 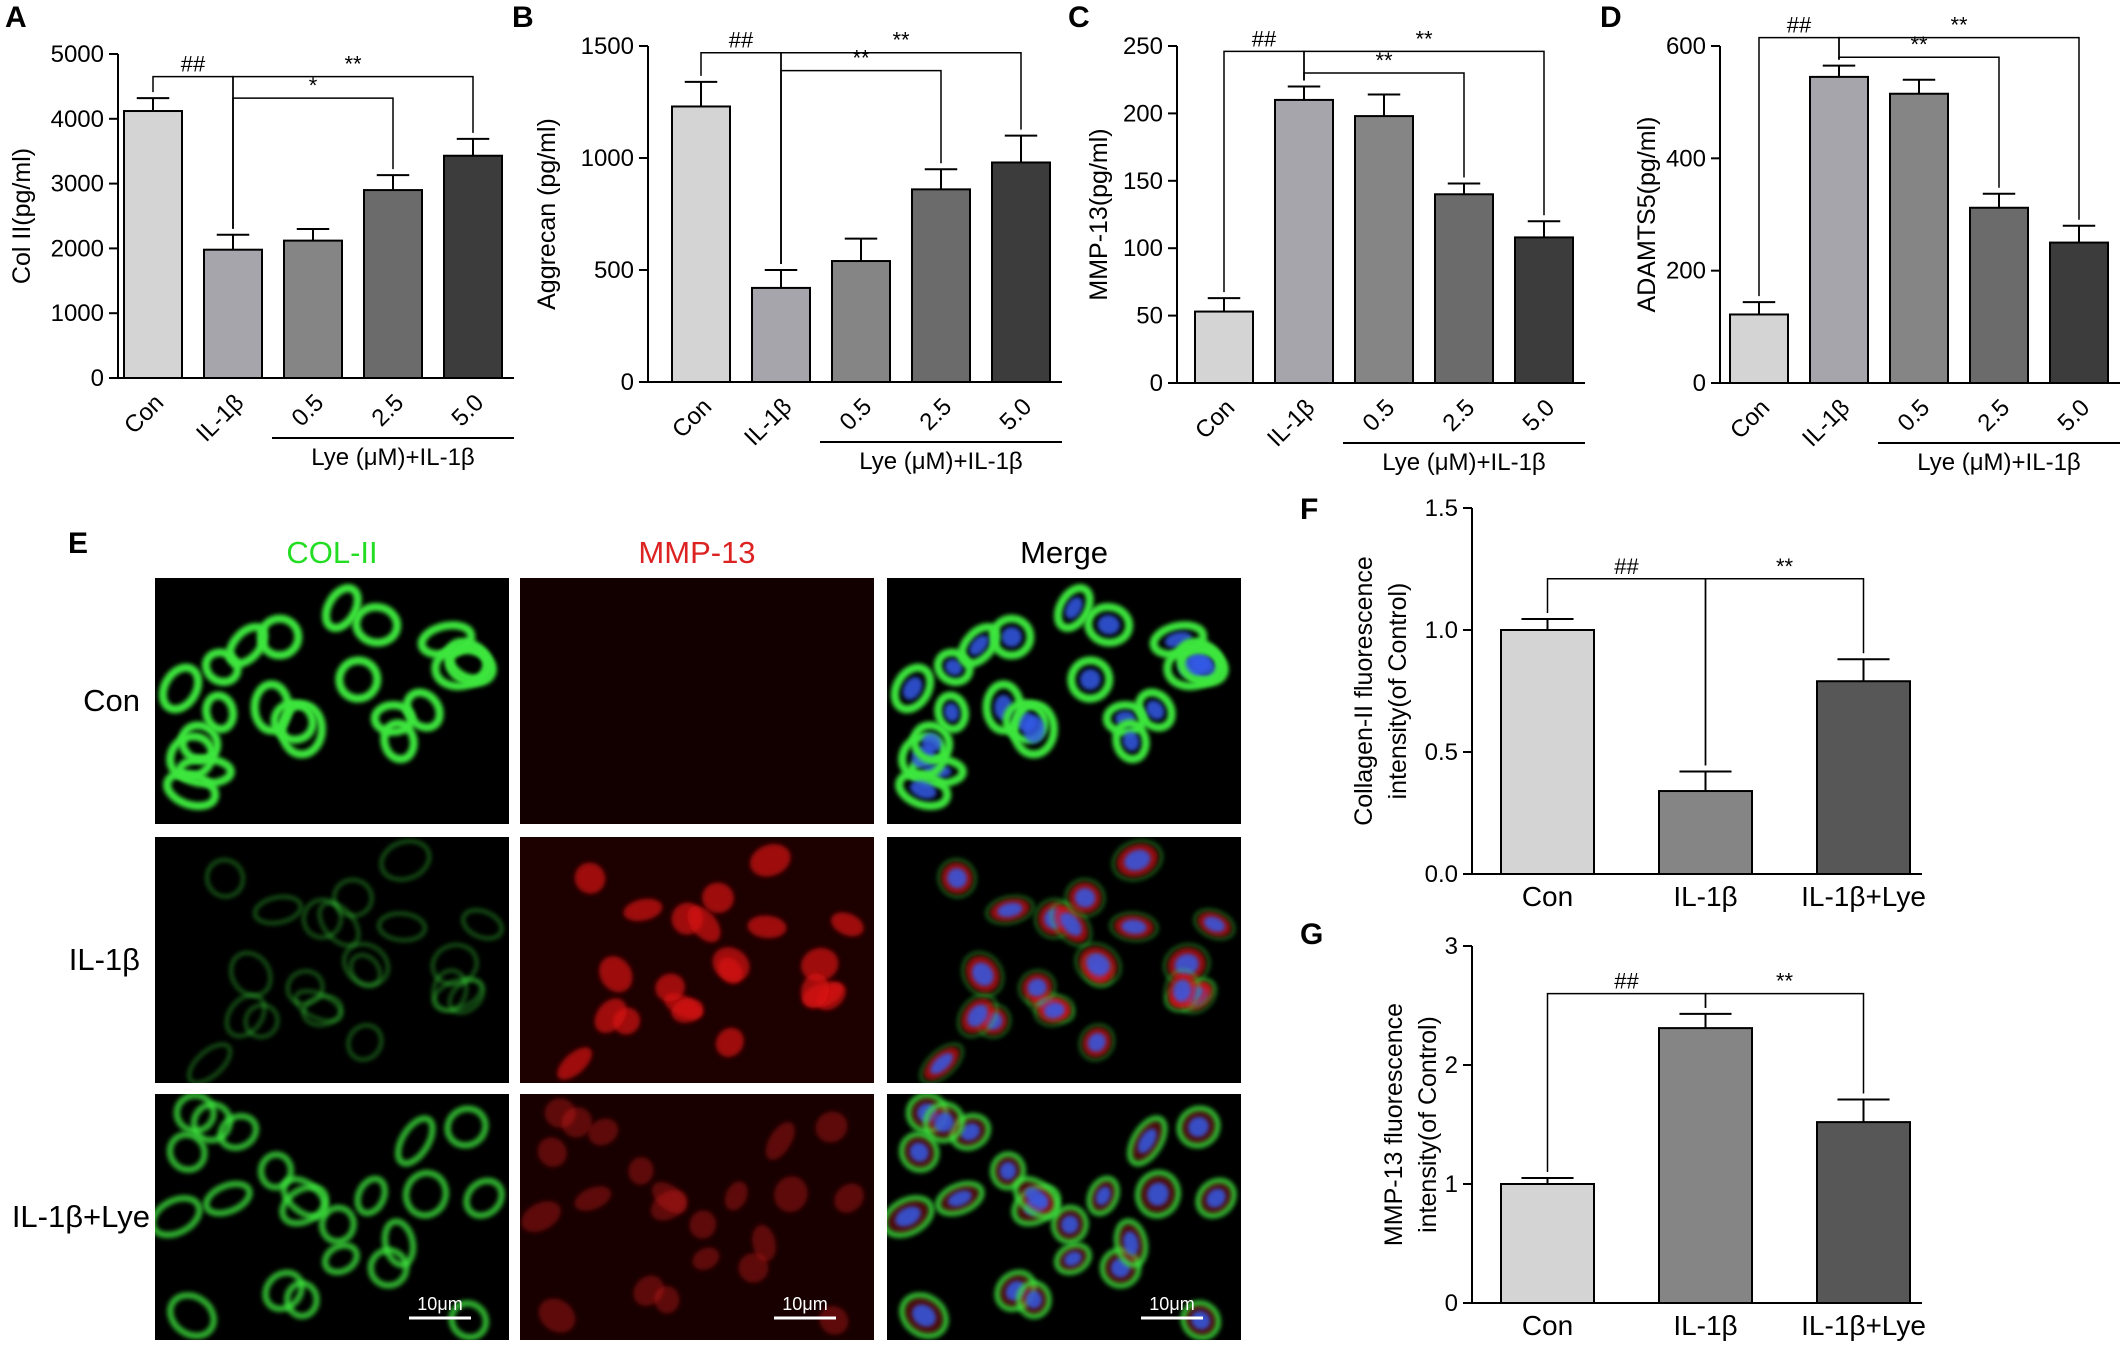 What do you see at coordinates (77, 54) in the screenshot?
I see `y-tick-label: 5000` at bounding box center [77, 54].